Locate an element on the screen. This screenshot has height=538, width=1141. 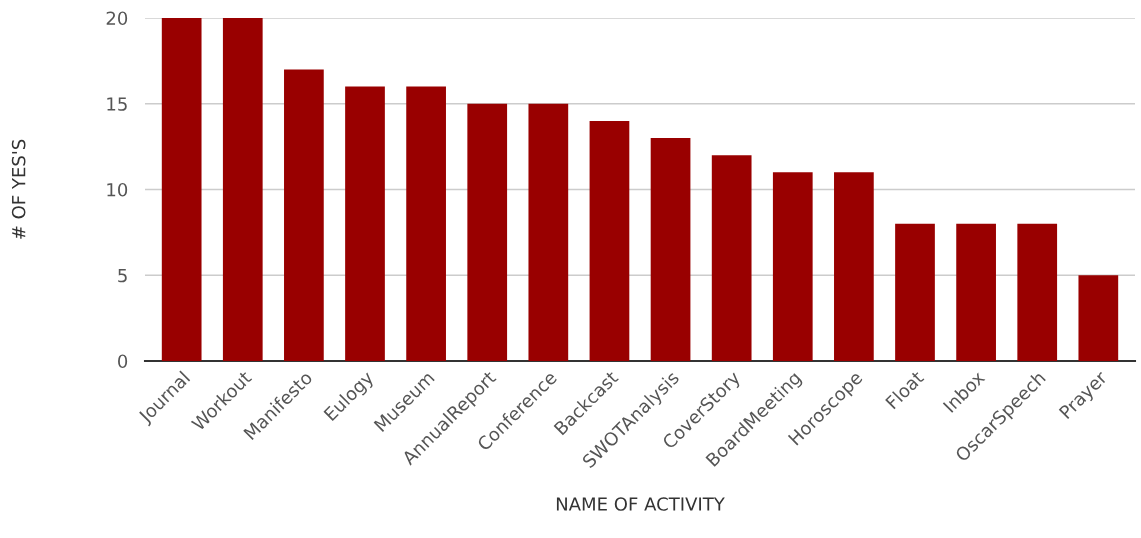
y-tick-label: 5 is located at coordinates (122, 275).